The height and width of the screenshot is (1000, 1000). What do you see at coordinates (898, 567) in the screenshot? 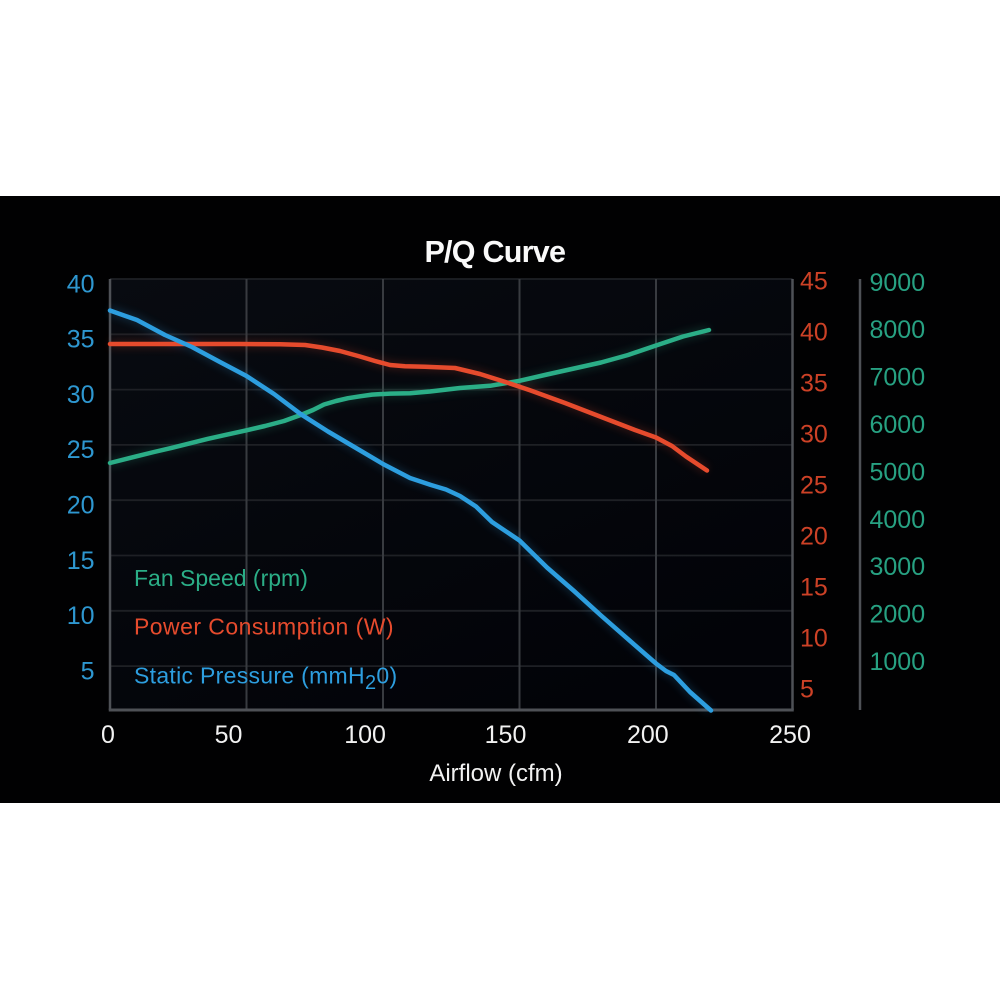
I see `svg-text: 3000` at bounding box center [898, 567].